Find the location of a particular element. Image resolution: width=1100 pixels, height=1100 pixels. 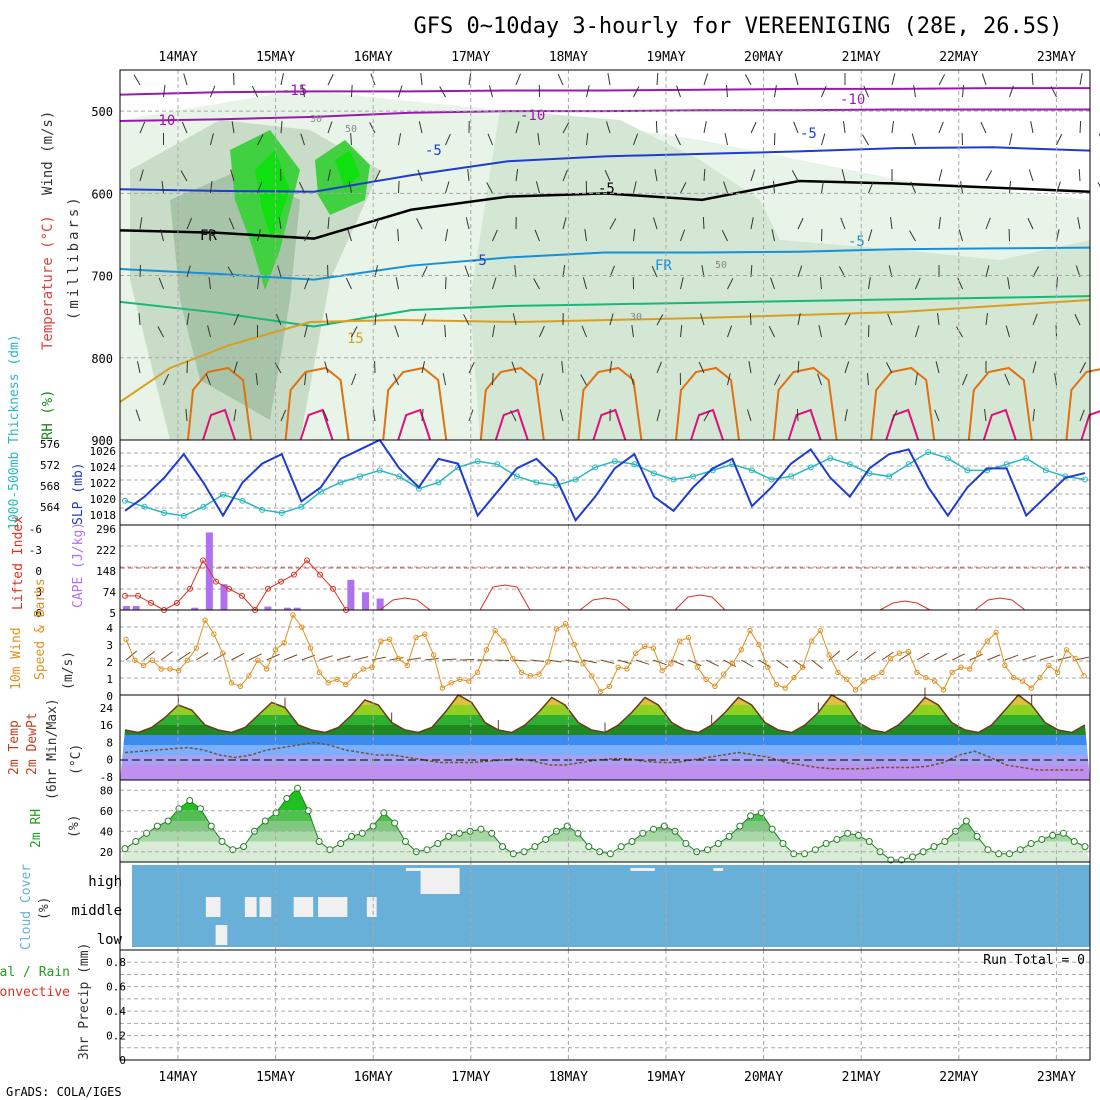

thickness-tick: 576 is located at coordinates (50, 444).